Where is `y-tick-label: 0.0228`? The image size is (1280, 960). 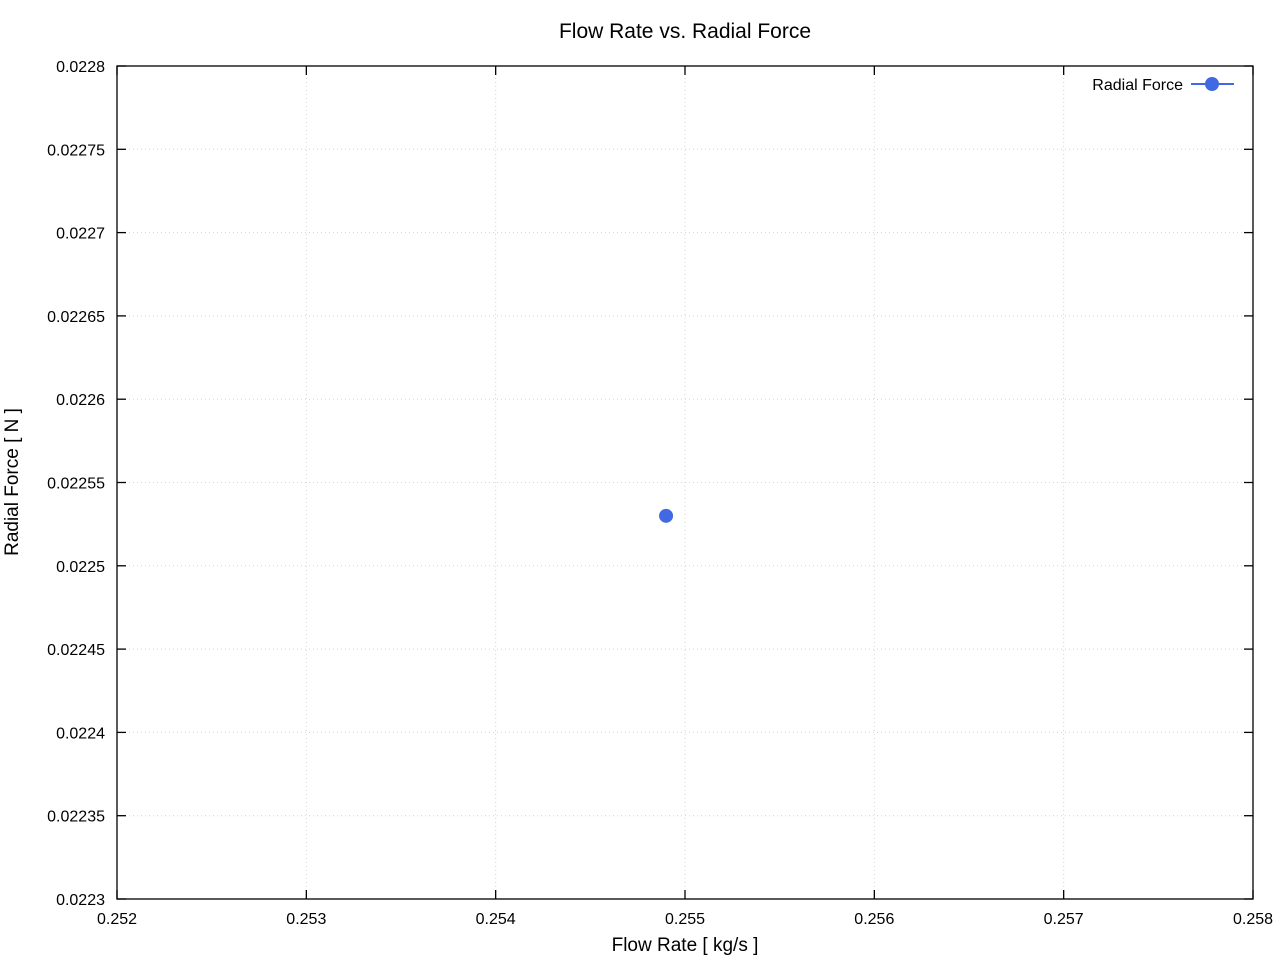
y-tick-label: 0.0228 is located at coordinates (80, 67).